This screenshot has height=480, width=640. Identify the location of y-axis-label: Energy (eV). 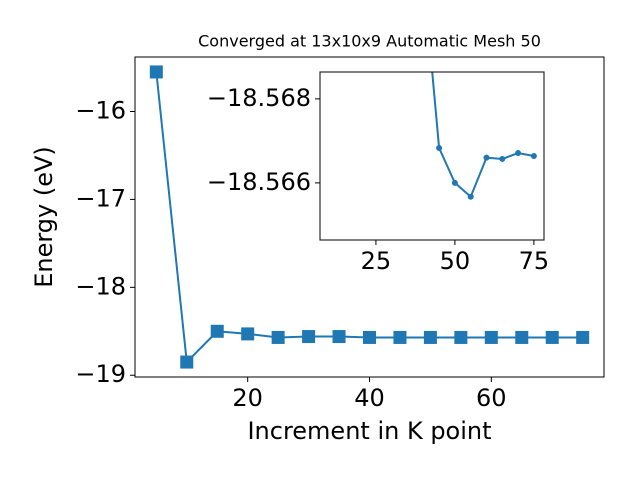
(44, 217).